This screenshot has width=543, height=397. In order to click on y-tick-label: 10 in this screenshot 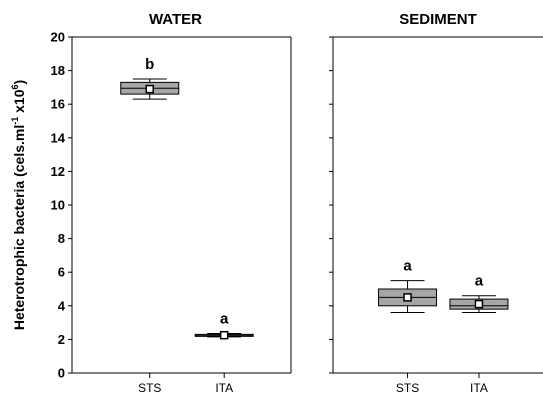, I will do `click(58, 205)`.